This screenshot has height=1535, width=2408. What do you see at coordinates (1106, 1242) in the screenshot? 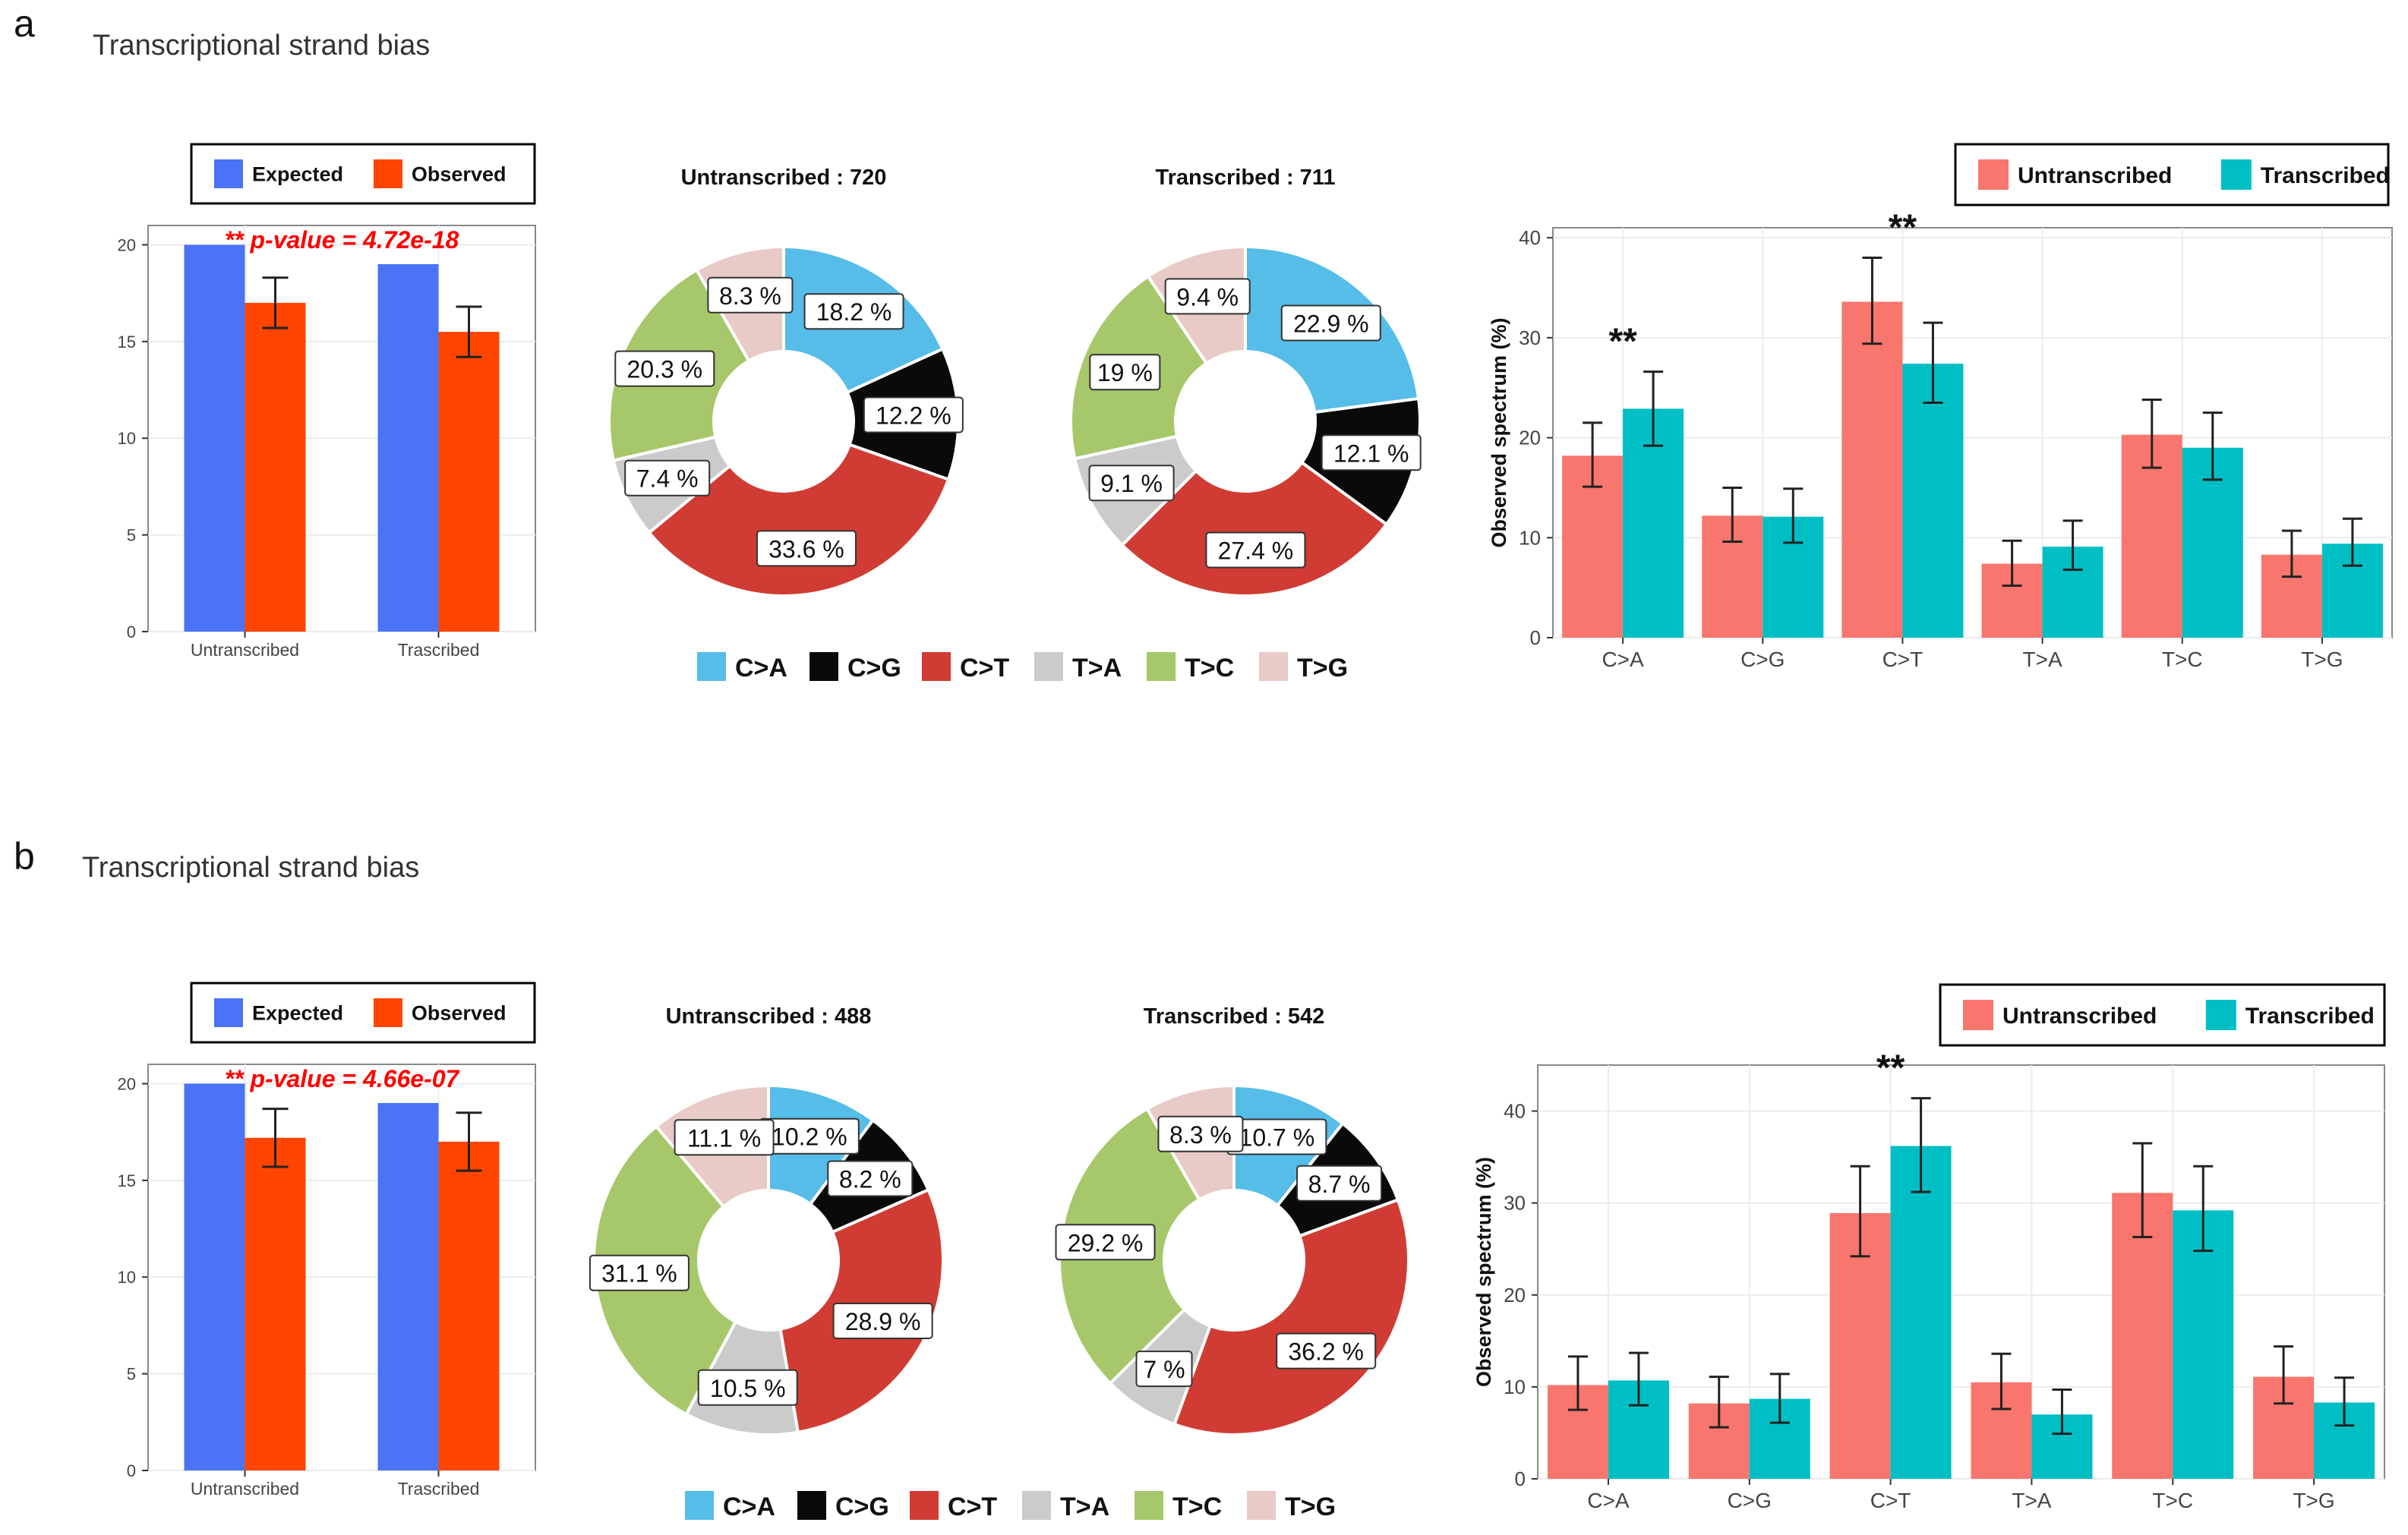
I see `slice-label: 29.2 %` at bounding box center [1106, 1242].